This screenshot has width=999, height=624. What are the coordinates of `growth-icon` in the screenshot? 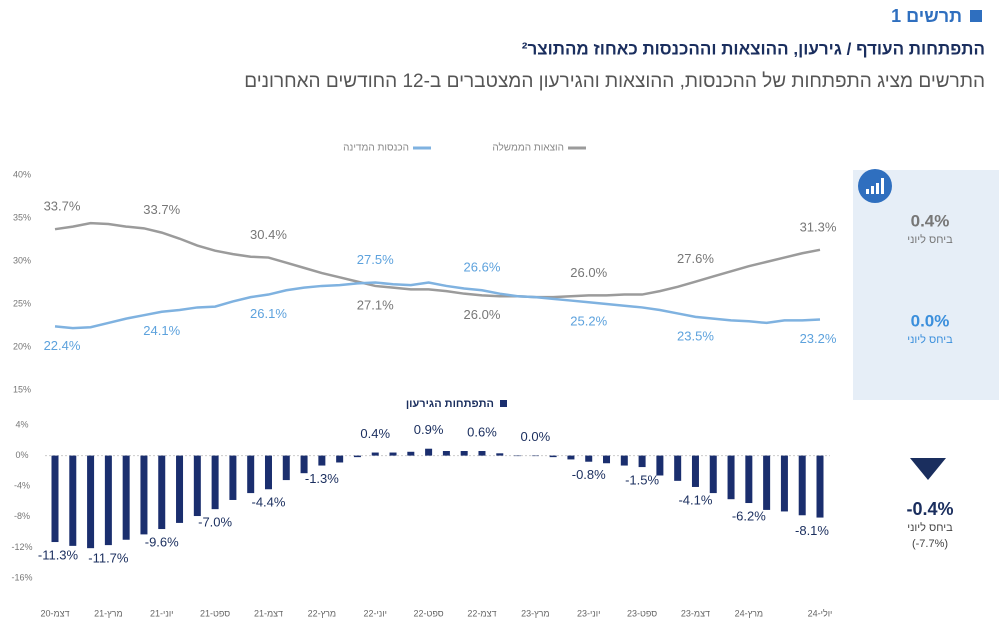 It's located at (875, 186).